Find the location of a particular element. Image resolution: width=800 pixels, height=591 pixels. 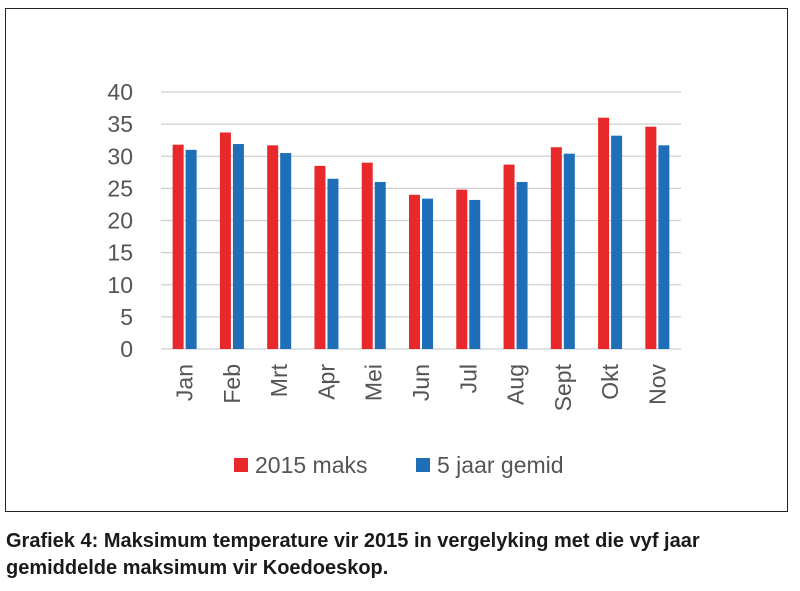

x-tick-label: Okt is located at coordinates (610, 381).